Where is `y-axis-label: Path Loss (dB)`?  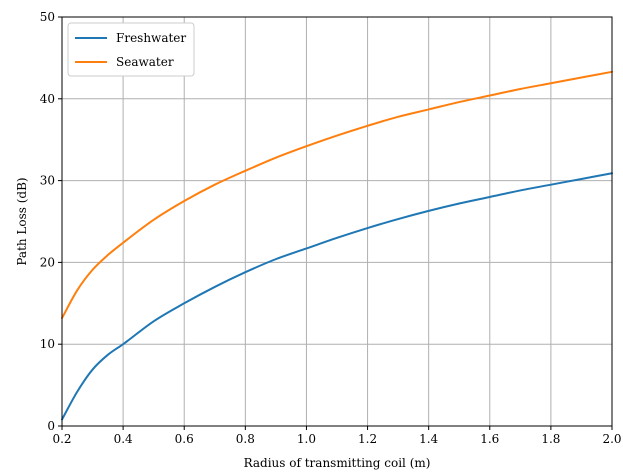 y-axis-label: Path Loss (dB) is located at coordinates (22, 221).